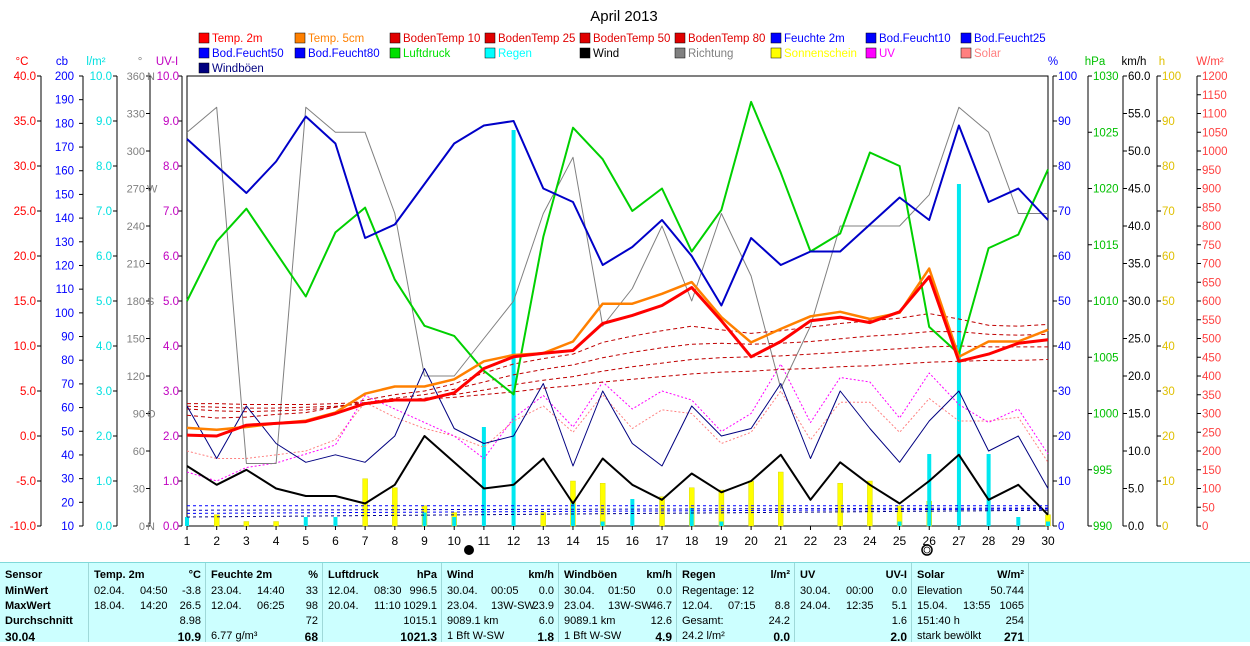 This screenshot has width=1250, height=646. I want to click on table-cell-value: 98, so click(311, 606).